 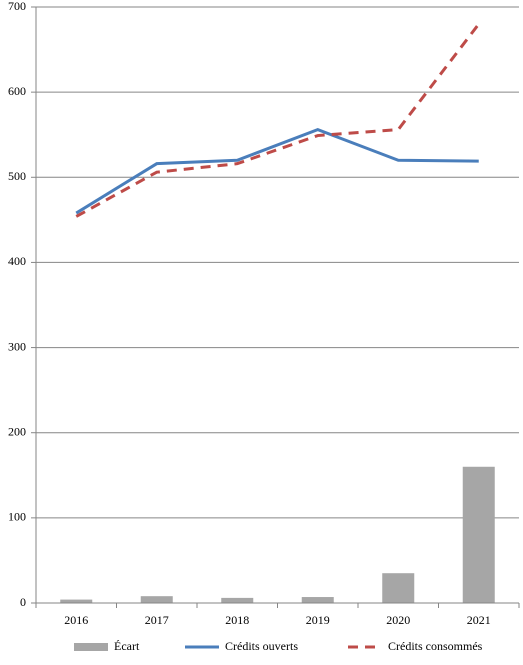 What do you see at coordinates (17, 6) in the screenshot?
I see `y-tick-label: 700` at bounding box center [17, 6].